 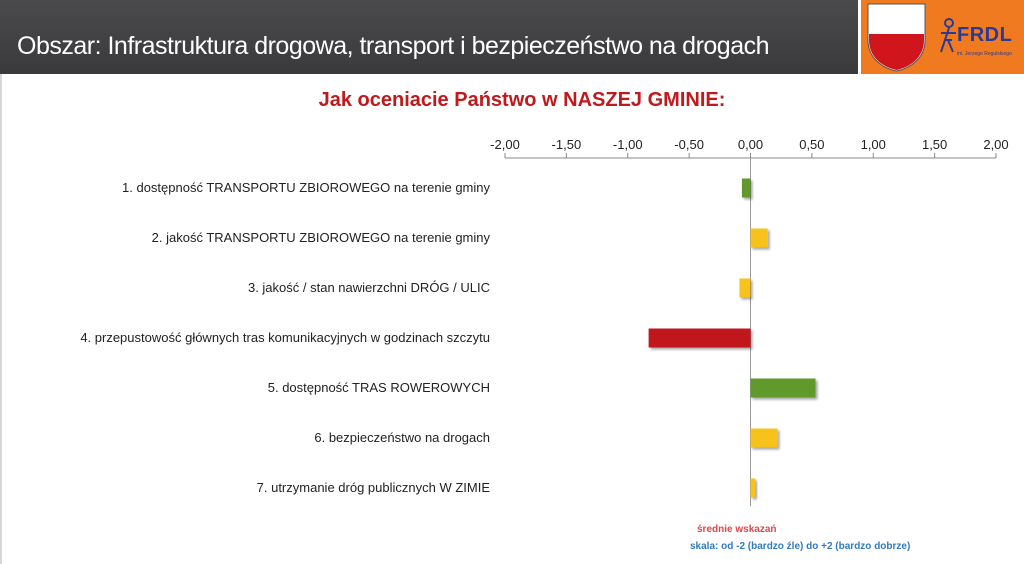 What do you see at coordinates (984, 54) in the screenshot?
I see `brand-subtitle: im. Jerzego Regulskiego` at bounding box center [984, 54].